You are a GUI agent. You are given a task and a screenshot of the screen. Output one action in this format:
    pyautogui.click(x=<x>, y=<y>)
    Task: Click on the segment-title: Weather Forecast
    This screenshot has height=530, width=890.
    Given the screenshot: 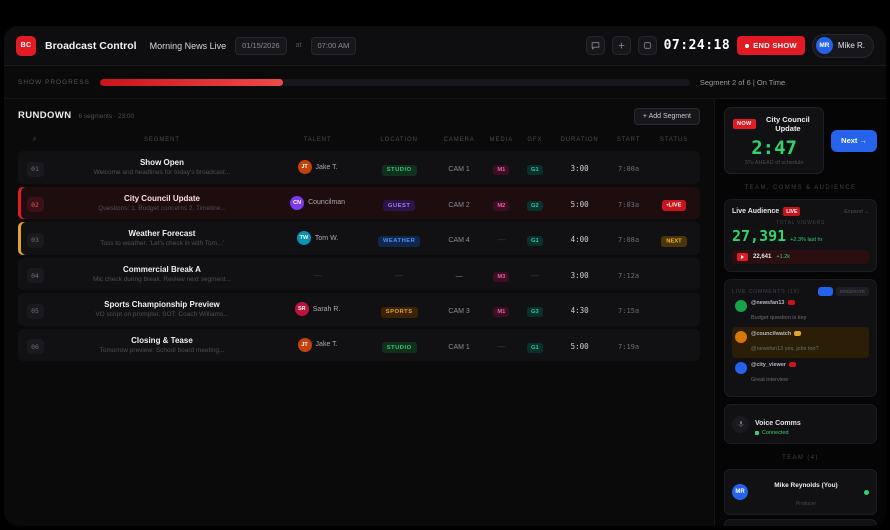 What is the action you would take?
    pyautogui.click(x=162, y=234)
    